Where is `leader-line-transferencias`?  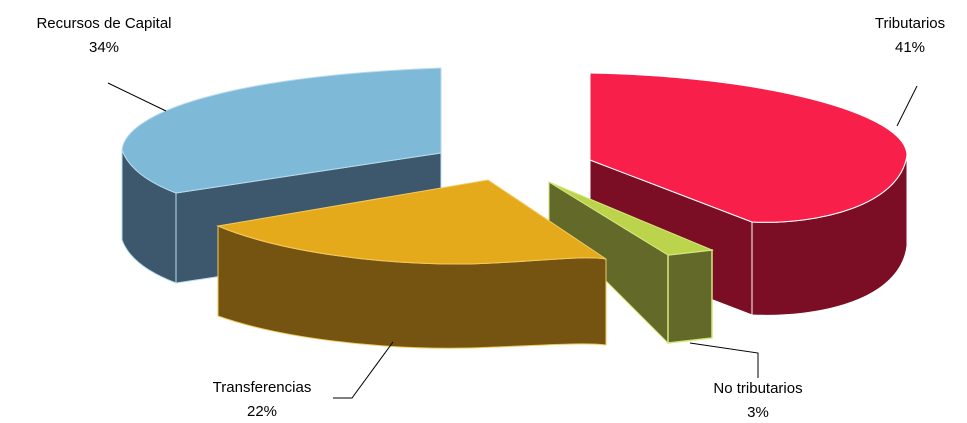 leader-line-transferencias is located at coordinates (363, 370).